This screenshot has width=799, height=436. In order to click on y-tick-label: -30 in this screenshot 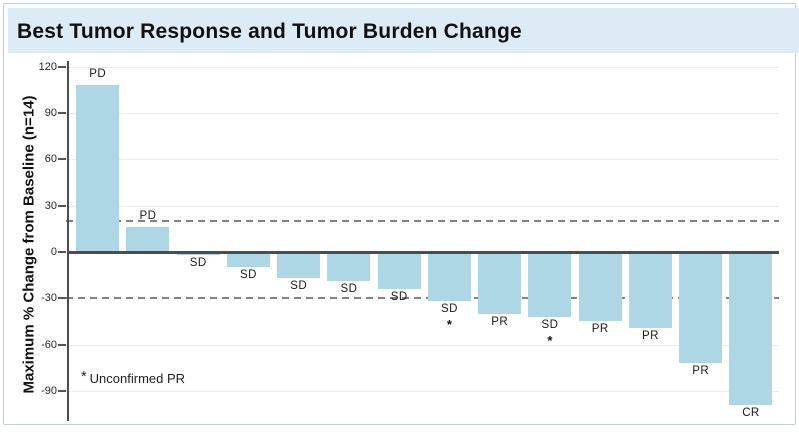, I will do `click(49, 298)`.